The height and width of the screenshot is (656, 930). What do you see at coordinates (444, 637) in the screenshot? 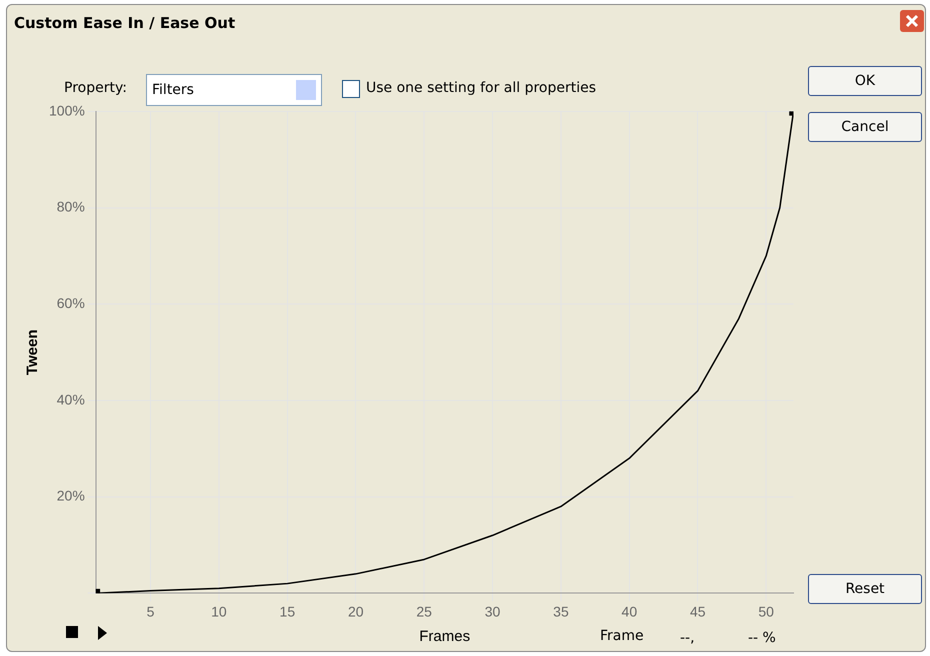
I see `x-axis-title: Frames` at bounding box center [444, 637].